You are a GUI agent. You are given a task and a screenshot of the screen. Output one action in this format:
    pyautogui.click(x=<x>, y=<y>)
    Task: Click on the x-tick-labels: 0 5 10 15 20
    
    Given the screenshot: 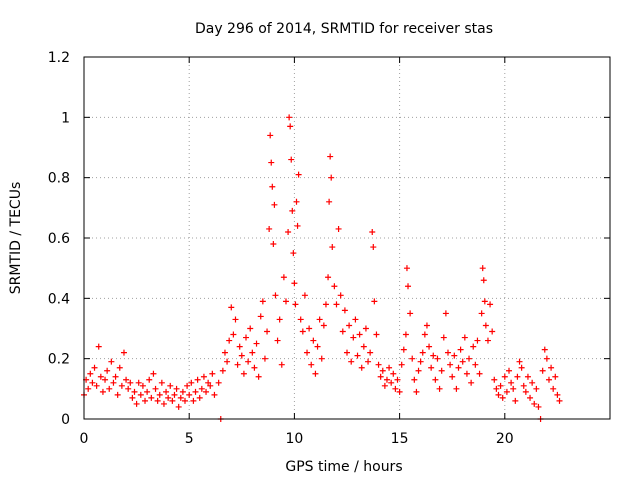 What is the action you would take?
    pyautogui.click(x=297, y=439)
    